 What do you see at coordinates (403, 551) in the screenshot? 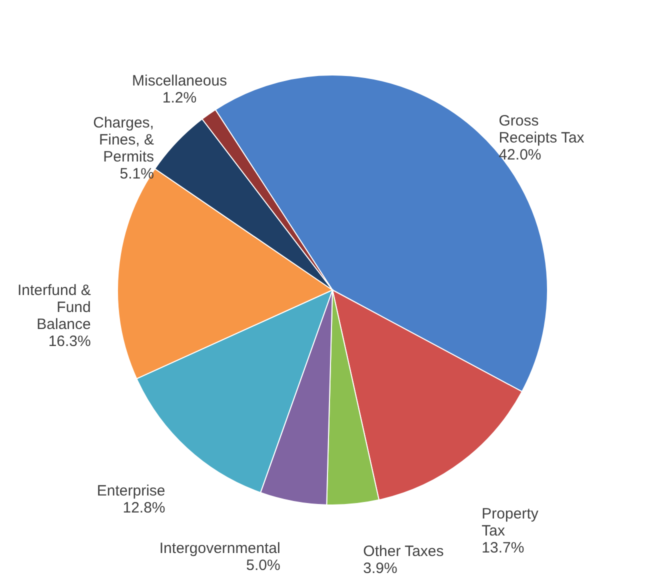
I see `slice-label: Other Taxes` at bounding box center [403, 551].